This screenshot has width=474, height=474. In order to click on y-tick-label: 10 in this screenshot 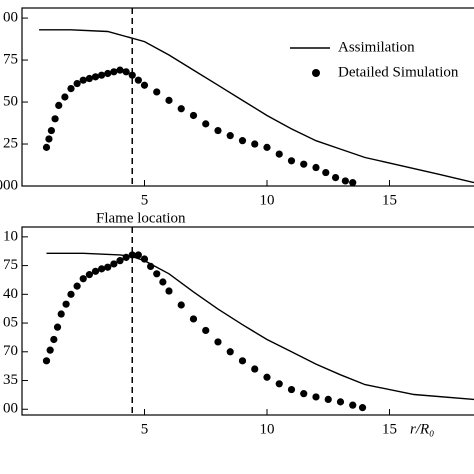, I will do `click(10, 236)`.